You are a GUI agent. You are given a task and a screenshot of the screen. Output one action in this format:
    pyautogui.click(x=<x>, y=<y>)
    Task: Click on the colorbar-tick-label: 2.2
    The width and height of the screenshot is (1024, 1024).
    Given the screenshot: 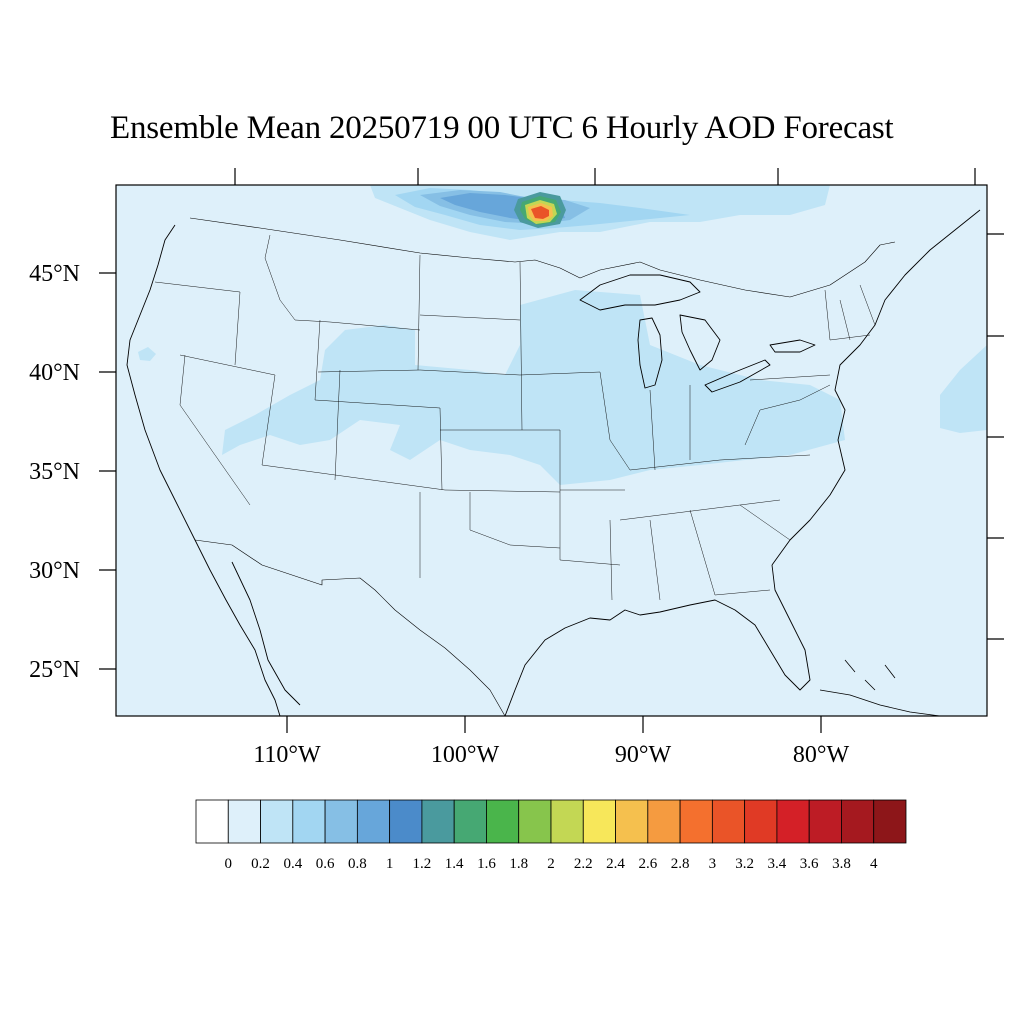 What is the action you would take?
    pyautogui.click(x=583, y=864)
    